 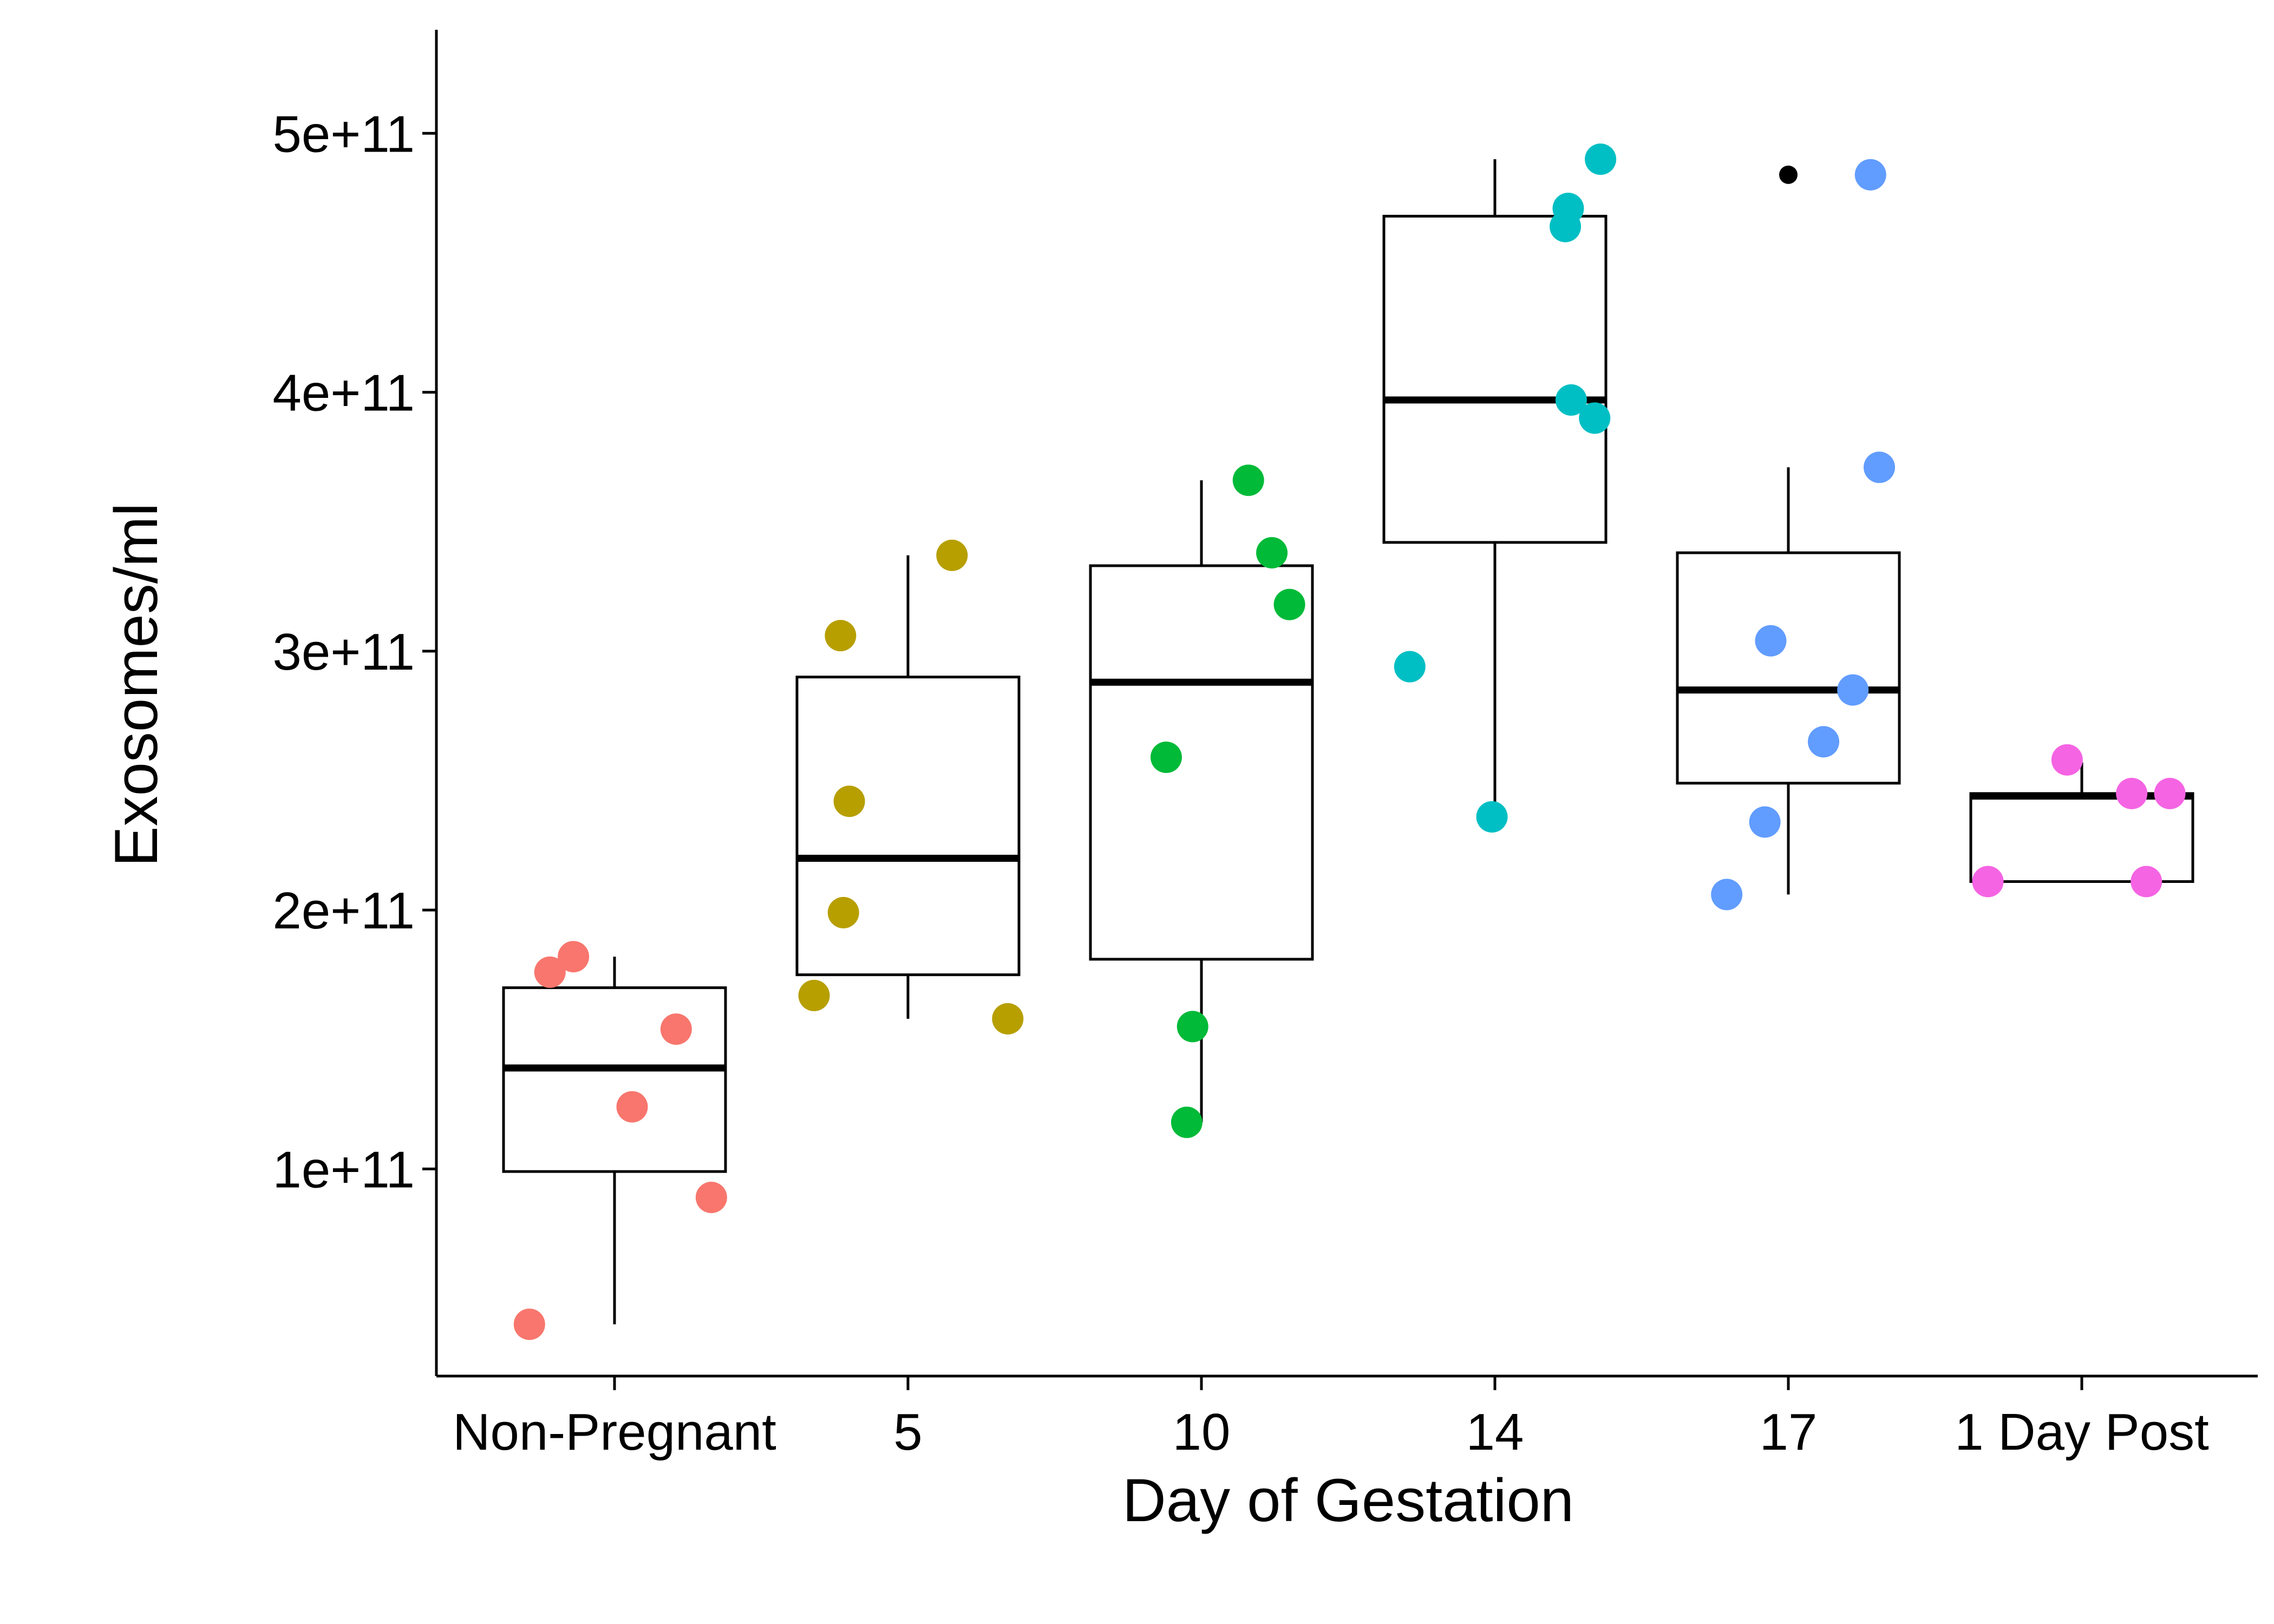 What do you see at coordinates (615, 1079) in the screenshot?
I see `box-rect-non-pregnant` at bounding box center [615, 1079].